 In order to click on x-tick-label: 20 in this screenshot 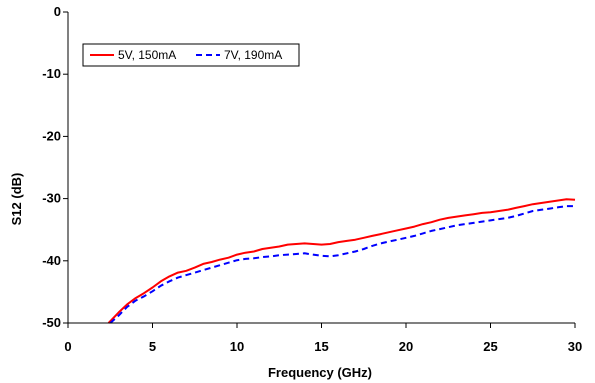, I will do `click(406, 346)`.